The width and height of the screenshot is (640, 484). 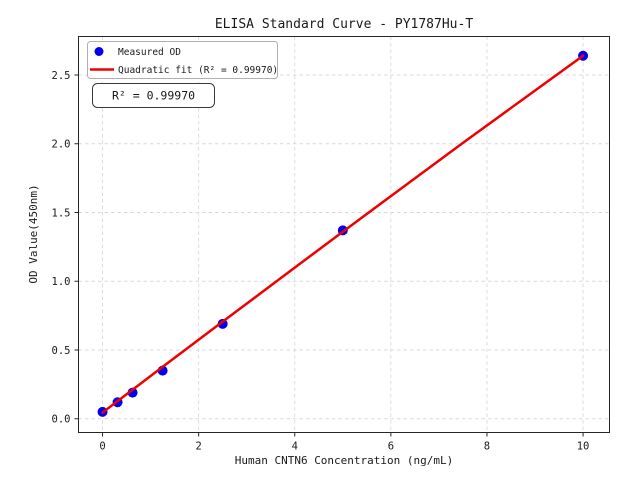 What do you see at coordinates (487, 447) in the screenshot?
I see `x-tick-label: 8` at bounding box center [487, 447].